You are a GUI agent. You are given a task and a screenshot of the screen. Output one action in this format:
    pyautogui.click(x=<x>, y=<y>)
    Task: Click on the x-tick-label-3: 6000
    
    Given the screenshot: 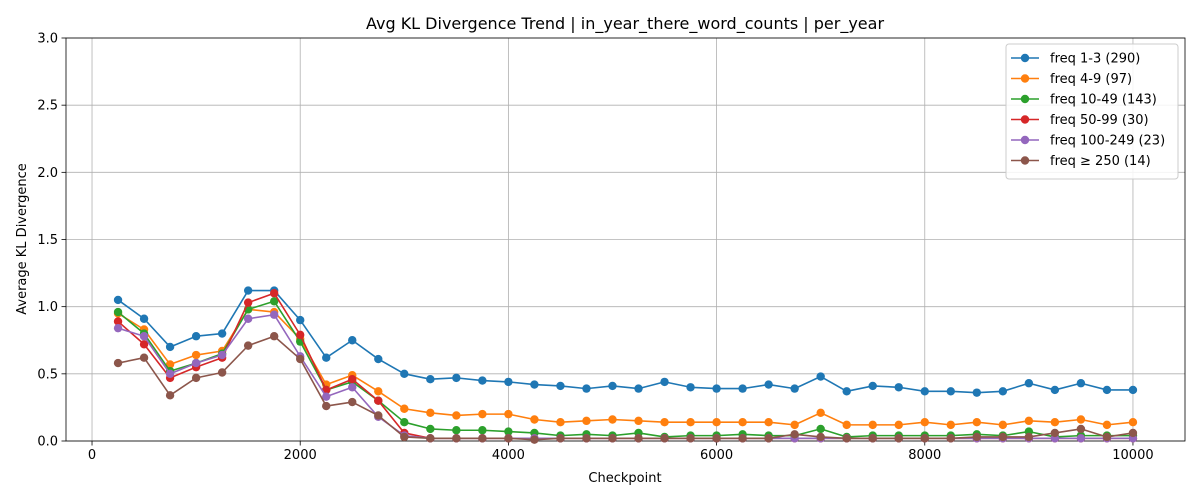 What is the action you would take?
    pyautogui.click(x=716, y=455)
    